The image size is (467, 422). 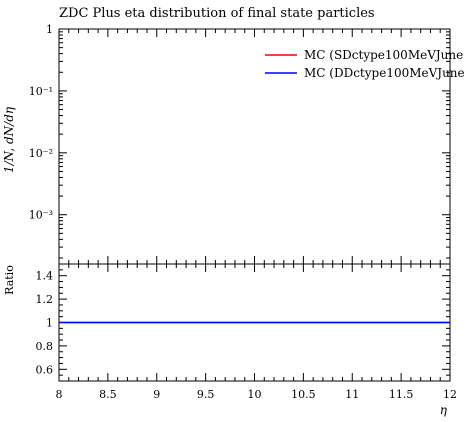 I want to click on ratio-y-tick-label: 0.8, so click(x=45, y=346).